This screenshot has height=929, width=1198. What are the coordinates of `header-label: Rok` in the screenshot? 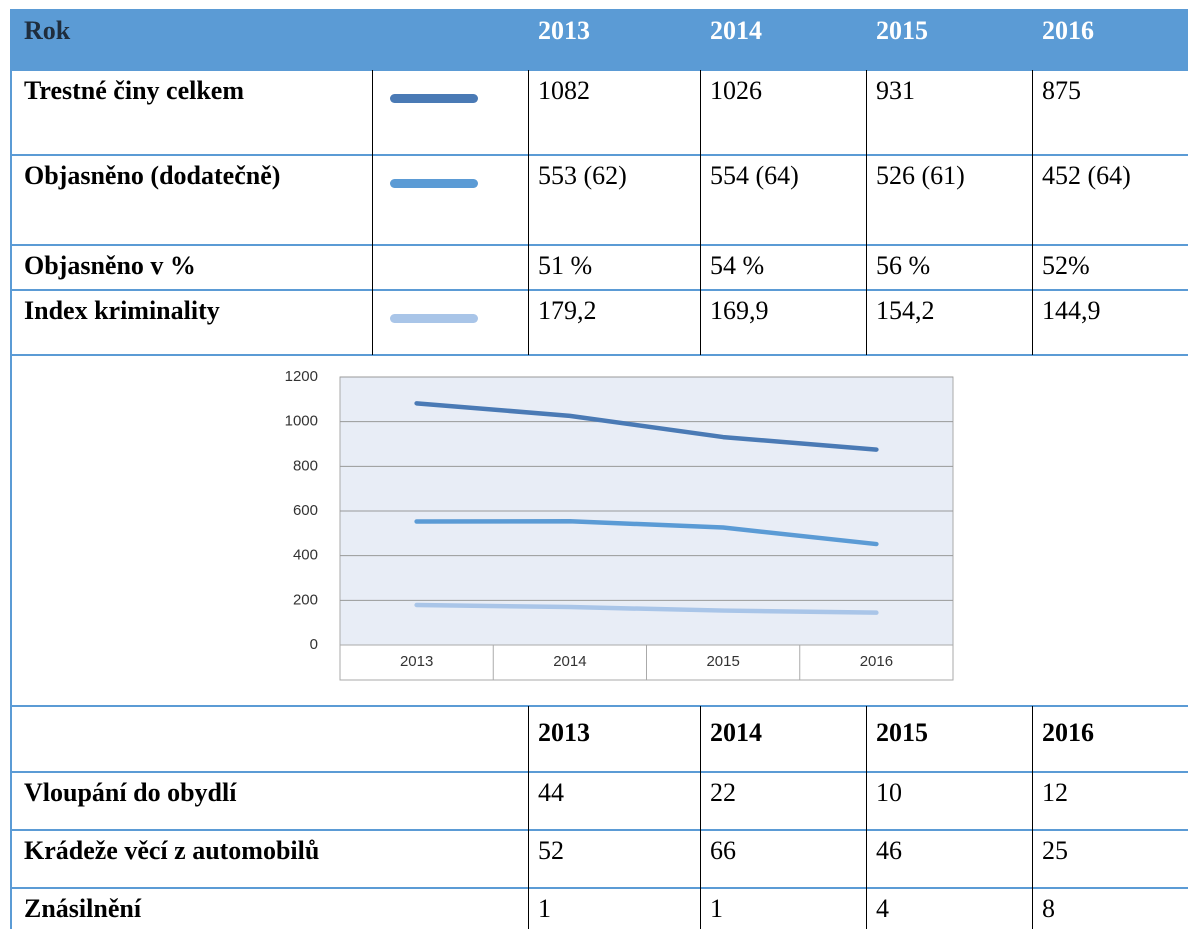 It's located at (47, 30).